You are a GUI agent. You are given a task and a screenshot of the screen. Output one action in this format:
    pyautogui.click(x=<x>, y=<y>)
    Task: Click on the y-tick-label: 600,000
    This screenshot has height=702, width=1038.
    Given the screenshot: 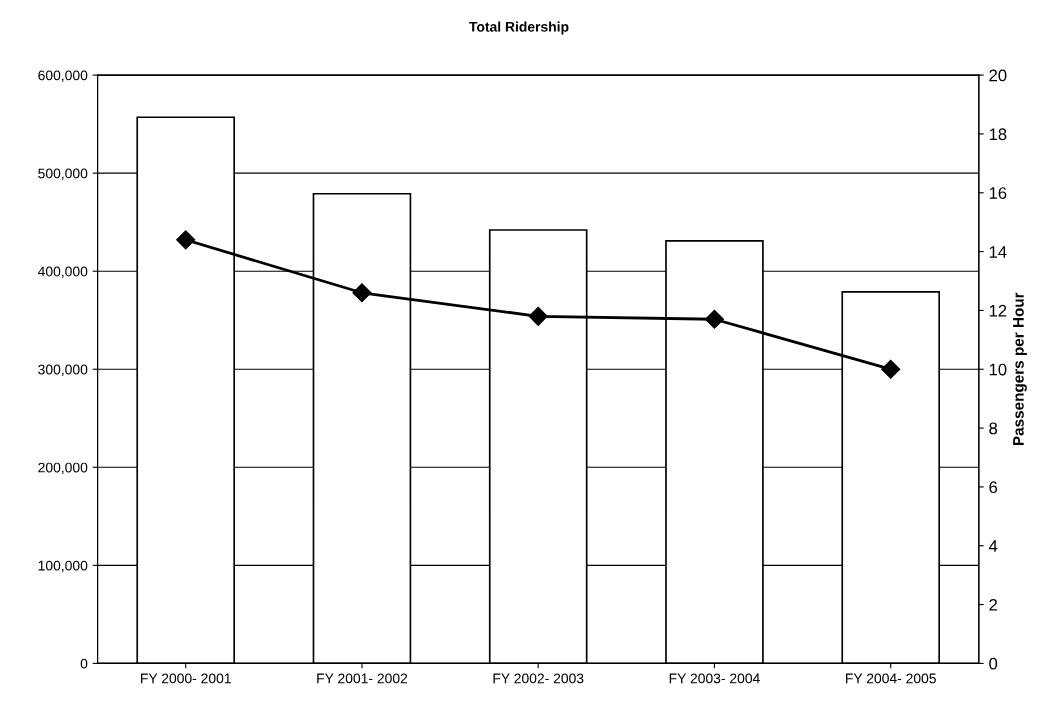 What is the action you would take?
    pyautogui.click(x=63, y=76)
    